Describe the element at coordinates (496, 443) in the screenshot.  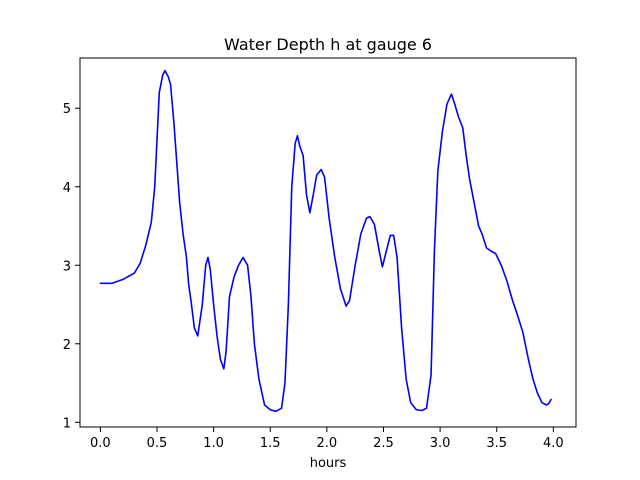
I see `x-tick-label: 3.5` at that location.